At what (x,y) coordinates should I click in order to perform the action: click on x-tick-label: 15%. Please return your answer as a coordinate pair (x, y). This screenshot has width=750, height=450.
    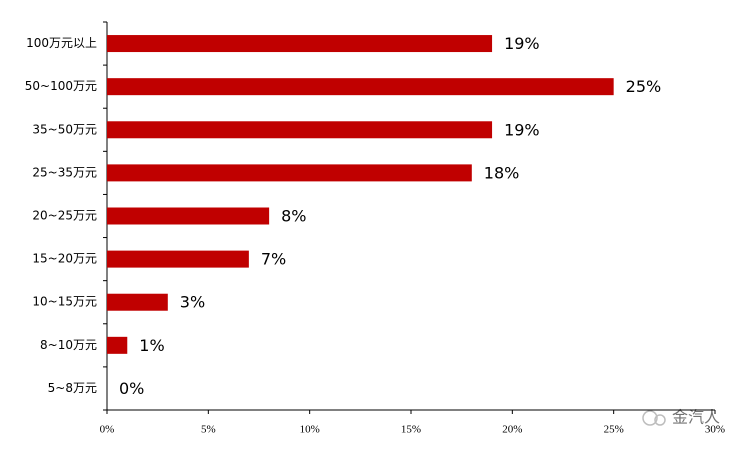
    Looking at the image, I should click on (411, 430).